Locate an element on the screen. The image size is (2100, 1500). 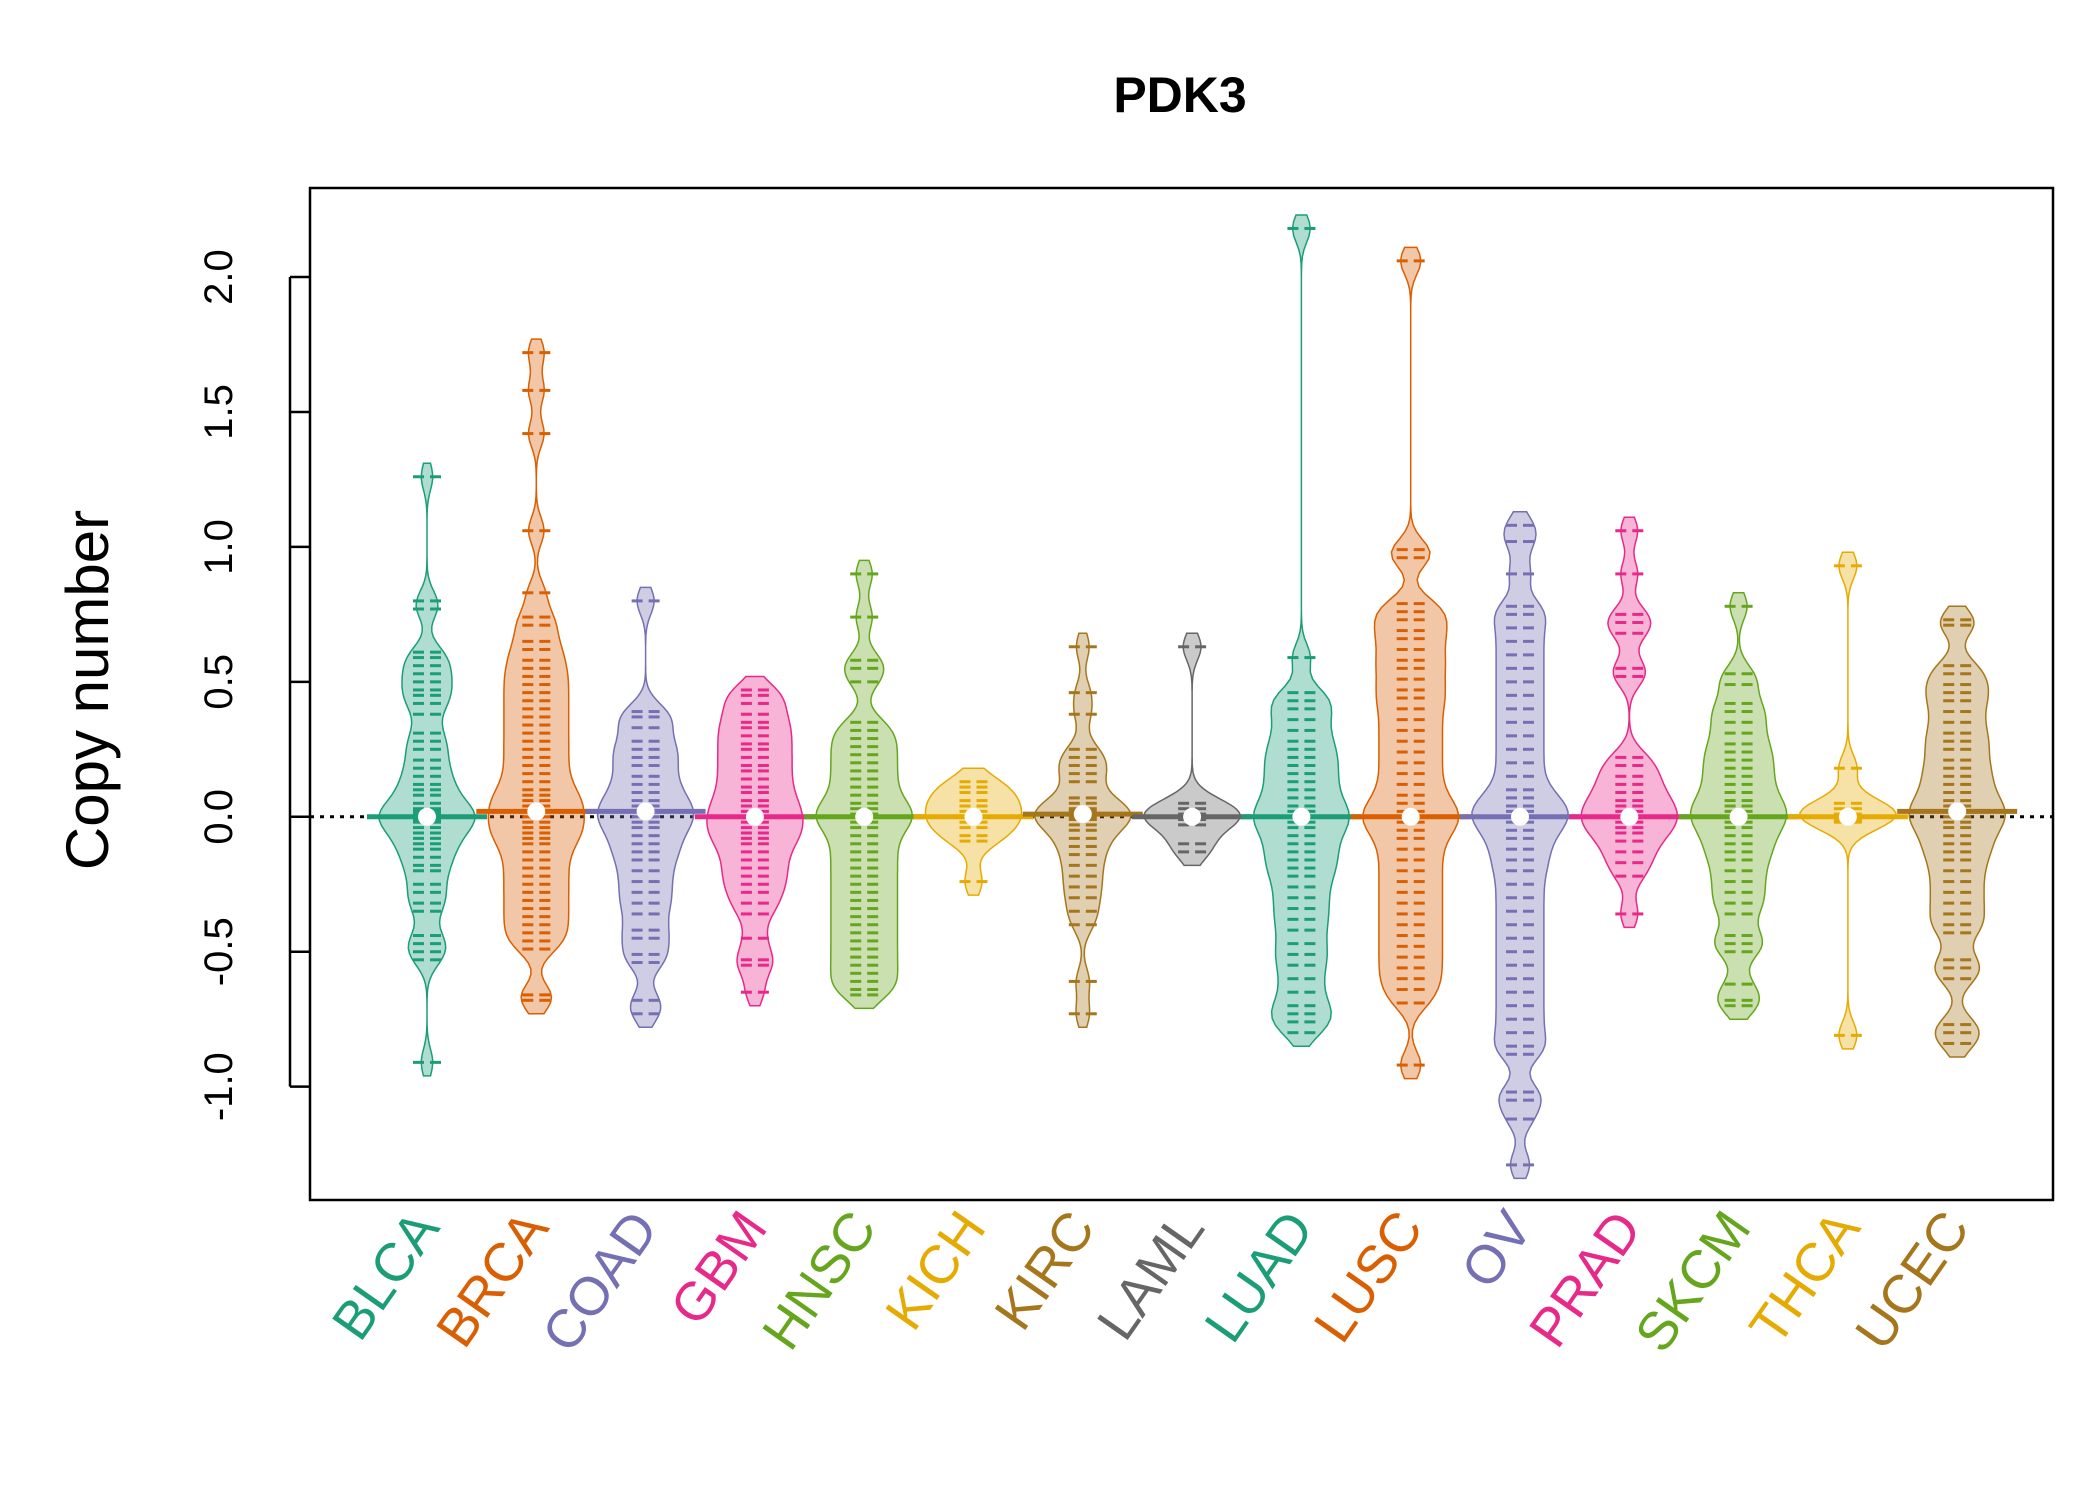
bean-coad is located at coordinates (645, 807).